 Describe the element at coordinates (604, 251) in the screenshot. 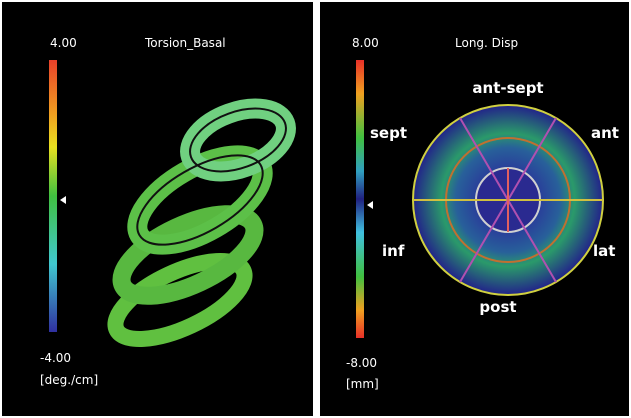

I see `segment-label: lat` at that location.